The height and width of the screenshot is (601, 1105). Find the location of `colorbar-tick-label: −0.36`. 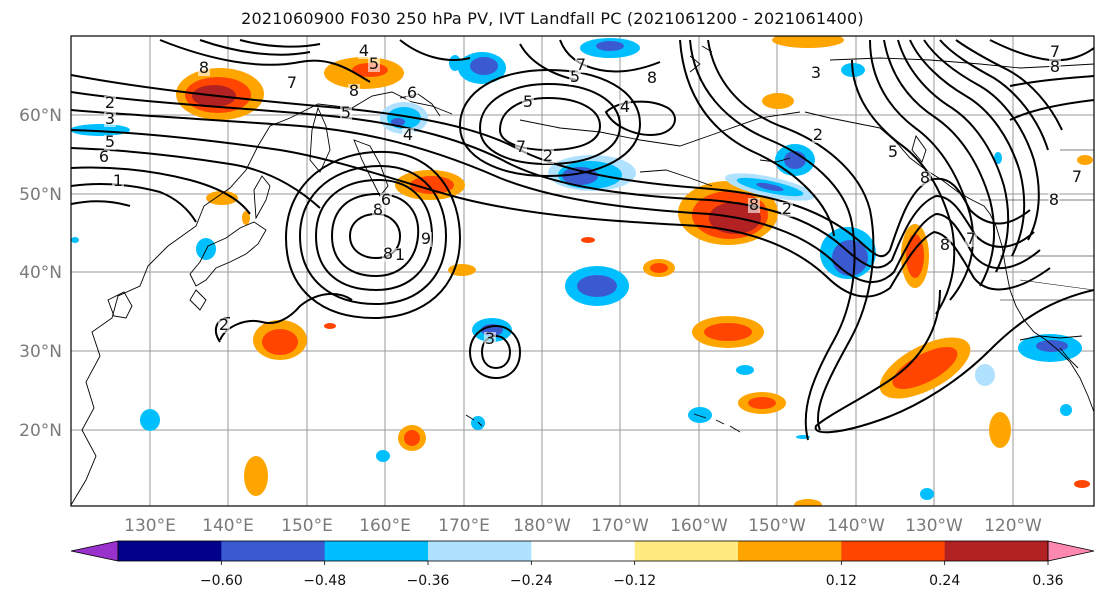

colorbar-tick-label: −0.36 is located at coordinates (428, 581).